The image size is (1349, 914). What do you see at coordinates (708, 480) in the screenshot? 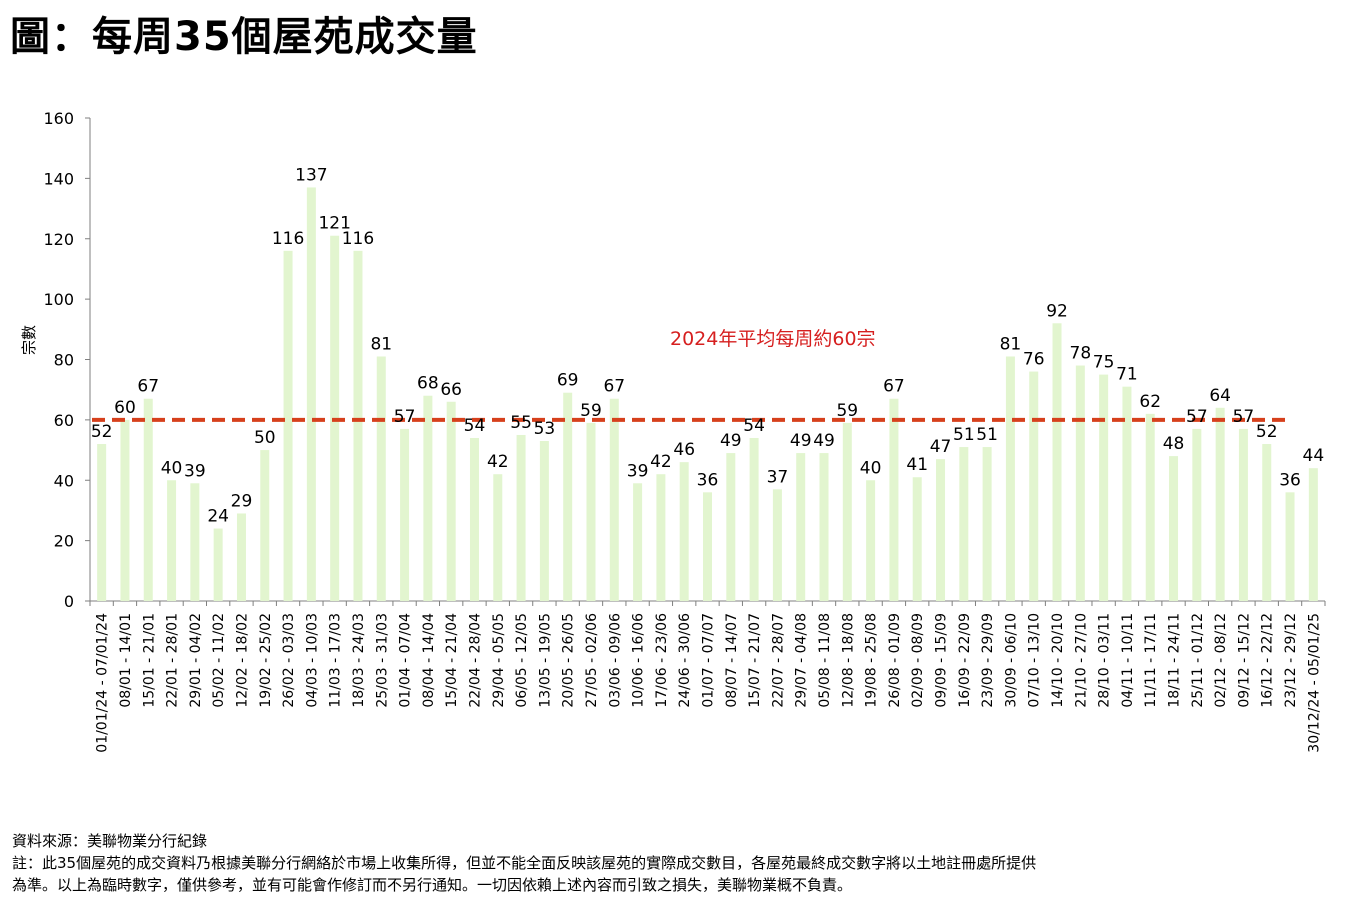
I see `data-label: 36` at bounding box center [708, 480].